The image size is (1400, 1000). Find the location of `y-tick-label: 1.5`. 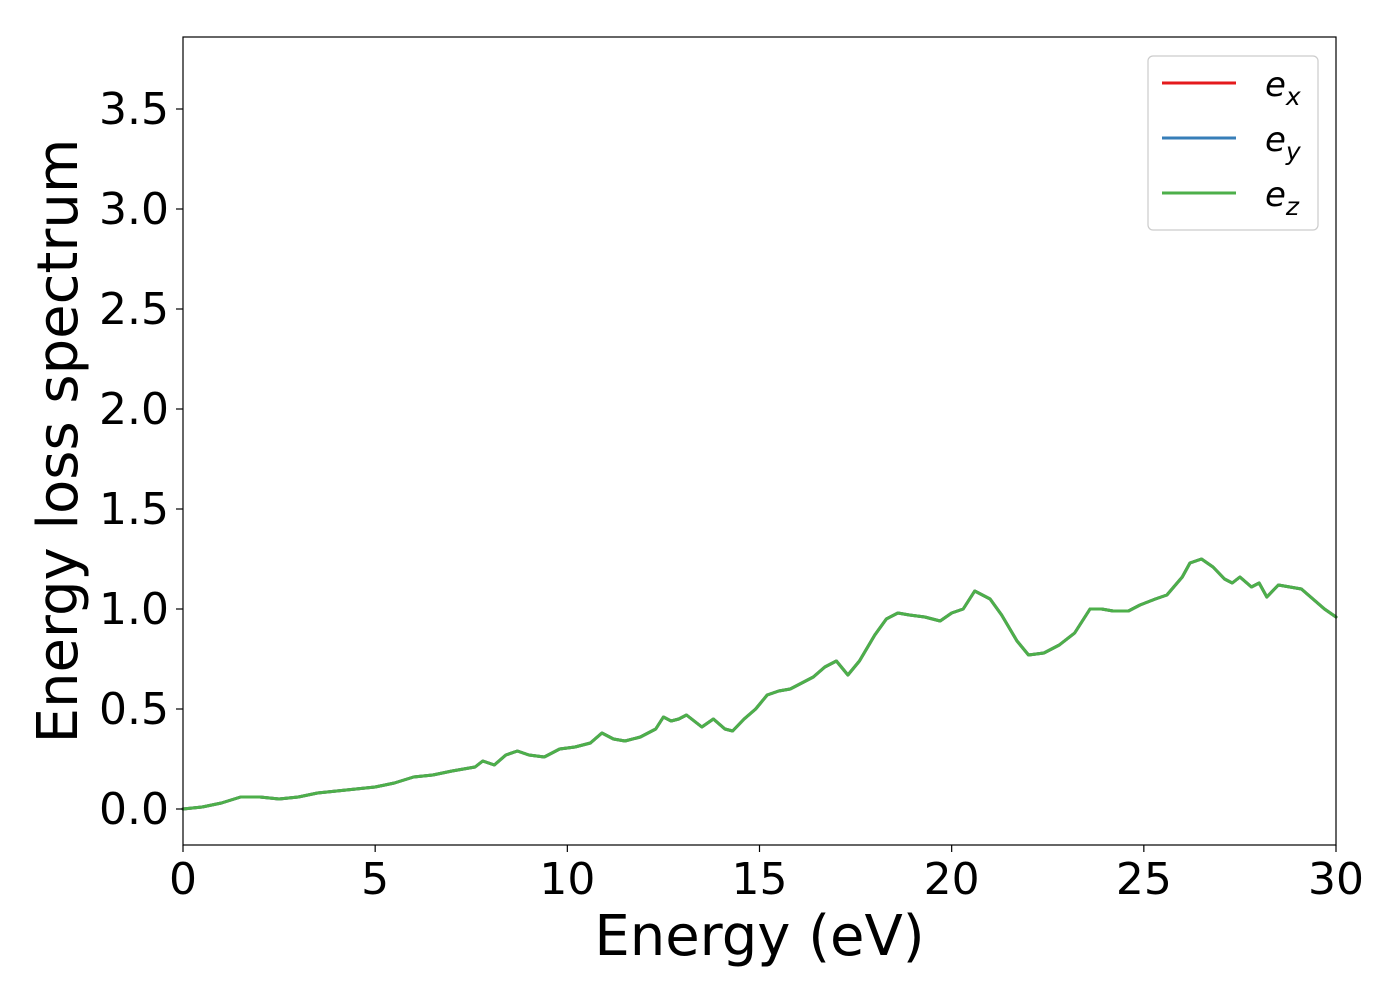

y-tick-label: 1.5 is located at coordinates (134, 509).